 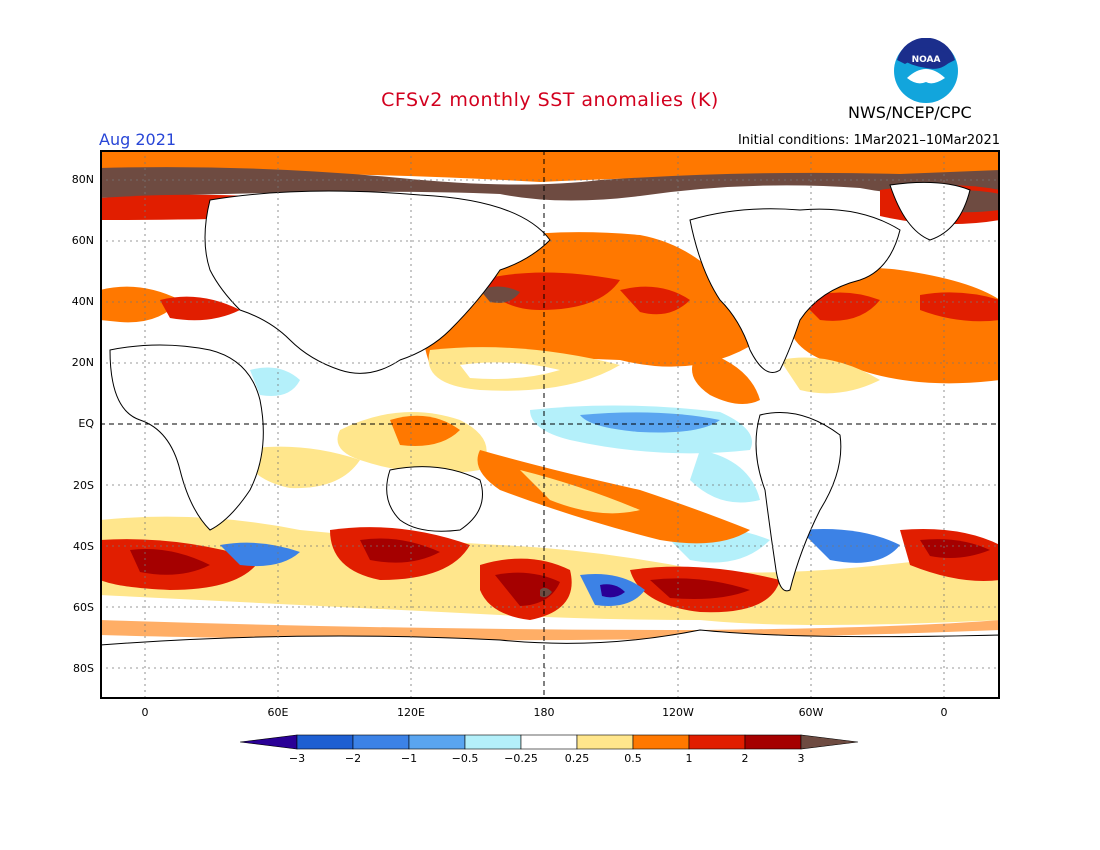 I want to click on lat-label: 40S, so click(x=83, y=546).